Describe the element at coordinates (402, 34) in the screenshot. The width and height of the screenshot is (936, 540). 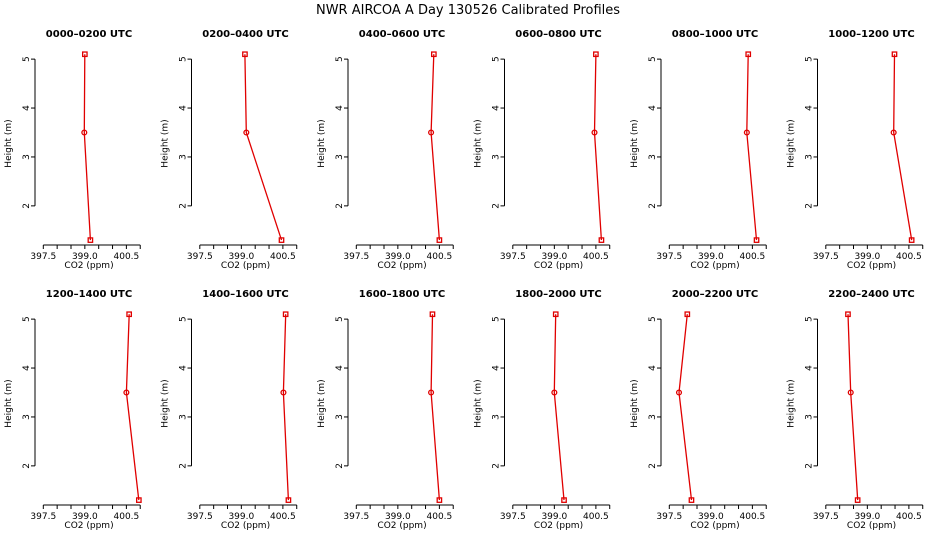
I see `panel-title: 0400–0600 UTC` at that location.